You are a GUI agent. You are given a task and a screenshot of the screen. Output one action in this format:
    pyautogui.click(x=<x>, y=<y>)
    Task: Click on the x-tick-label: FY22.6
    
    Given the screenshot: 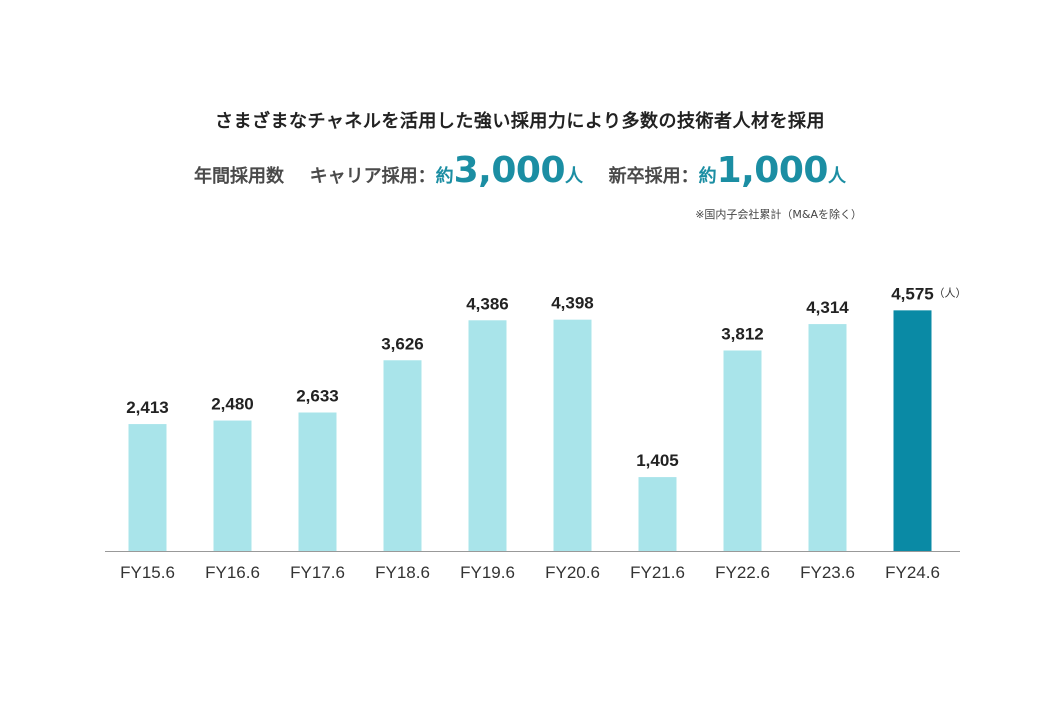 What is the action you would take?
    pyautogui.click(x=742, y=572)
    